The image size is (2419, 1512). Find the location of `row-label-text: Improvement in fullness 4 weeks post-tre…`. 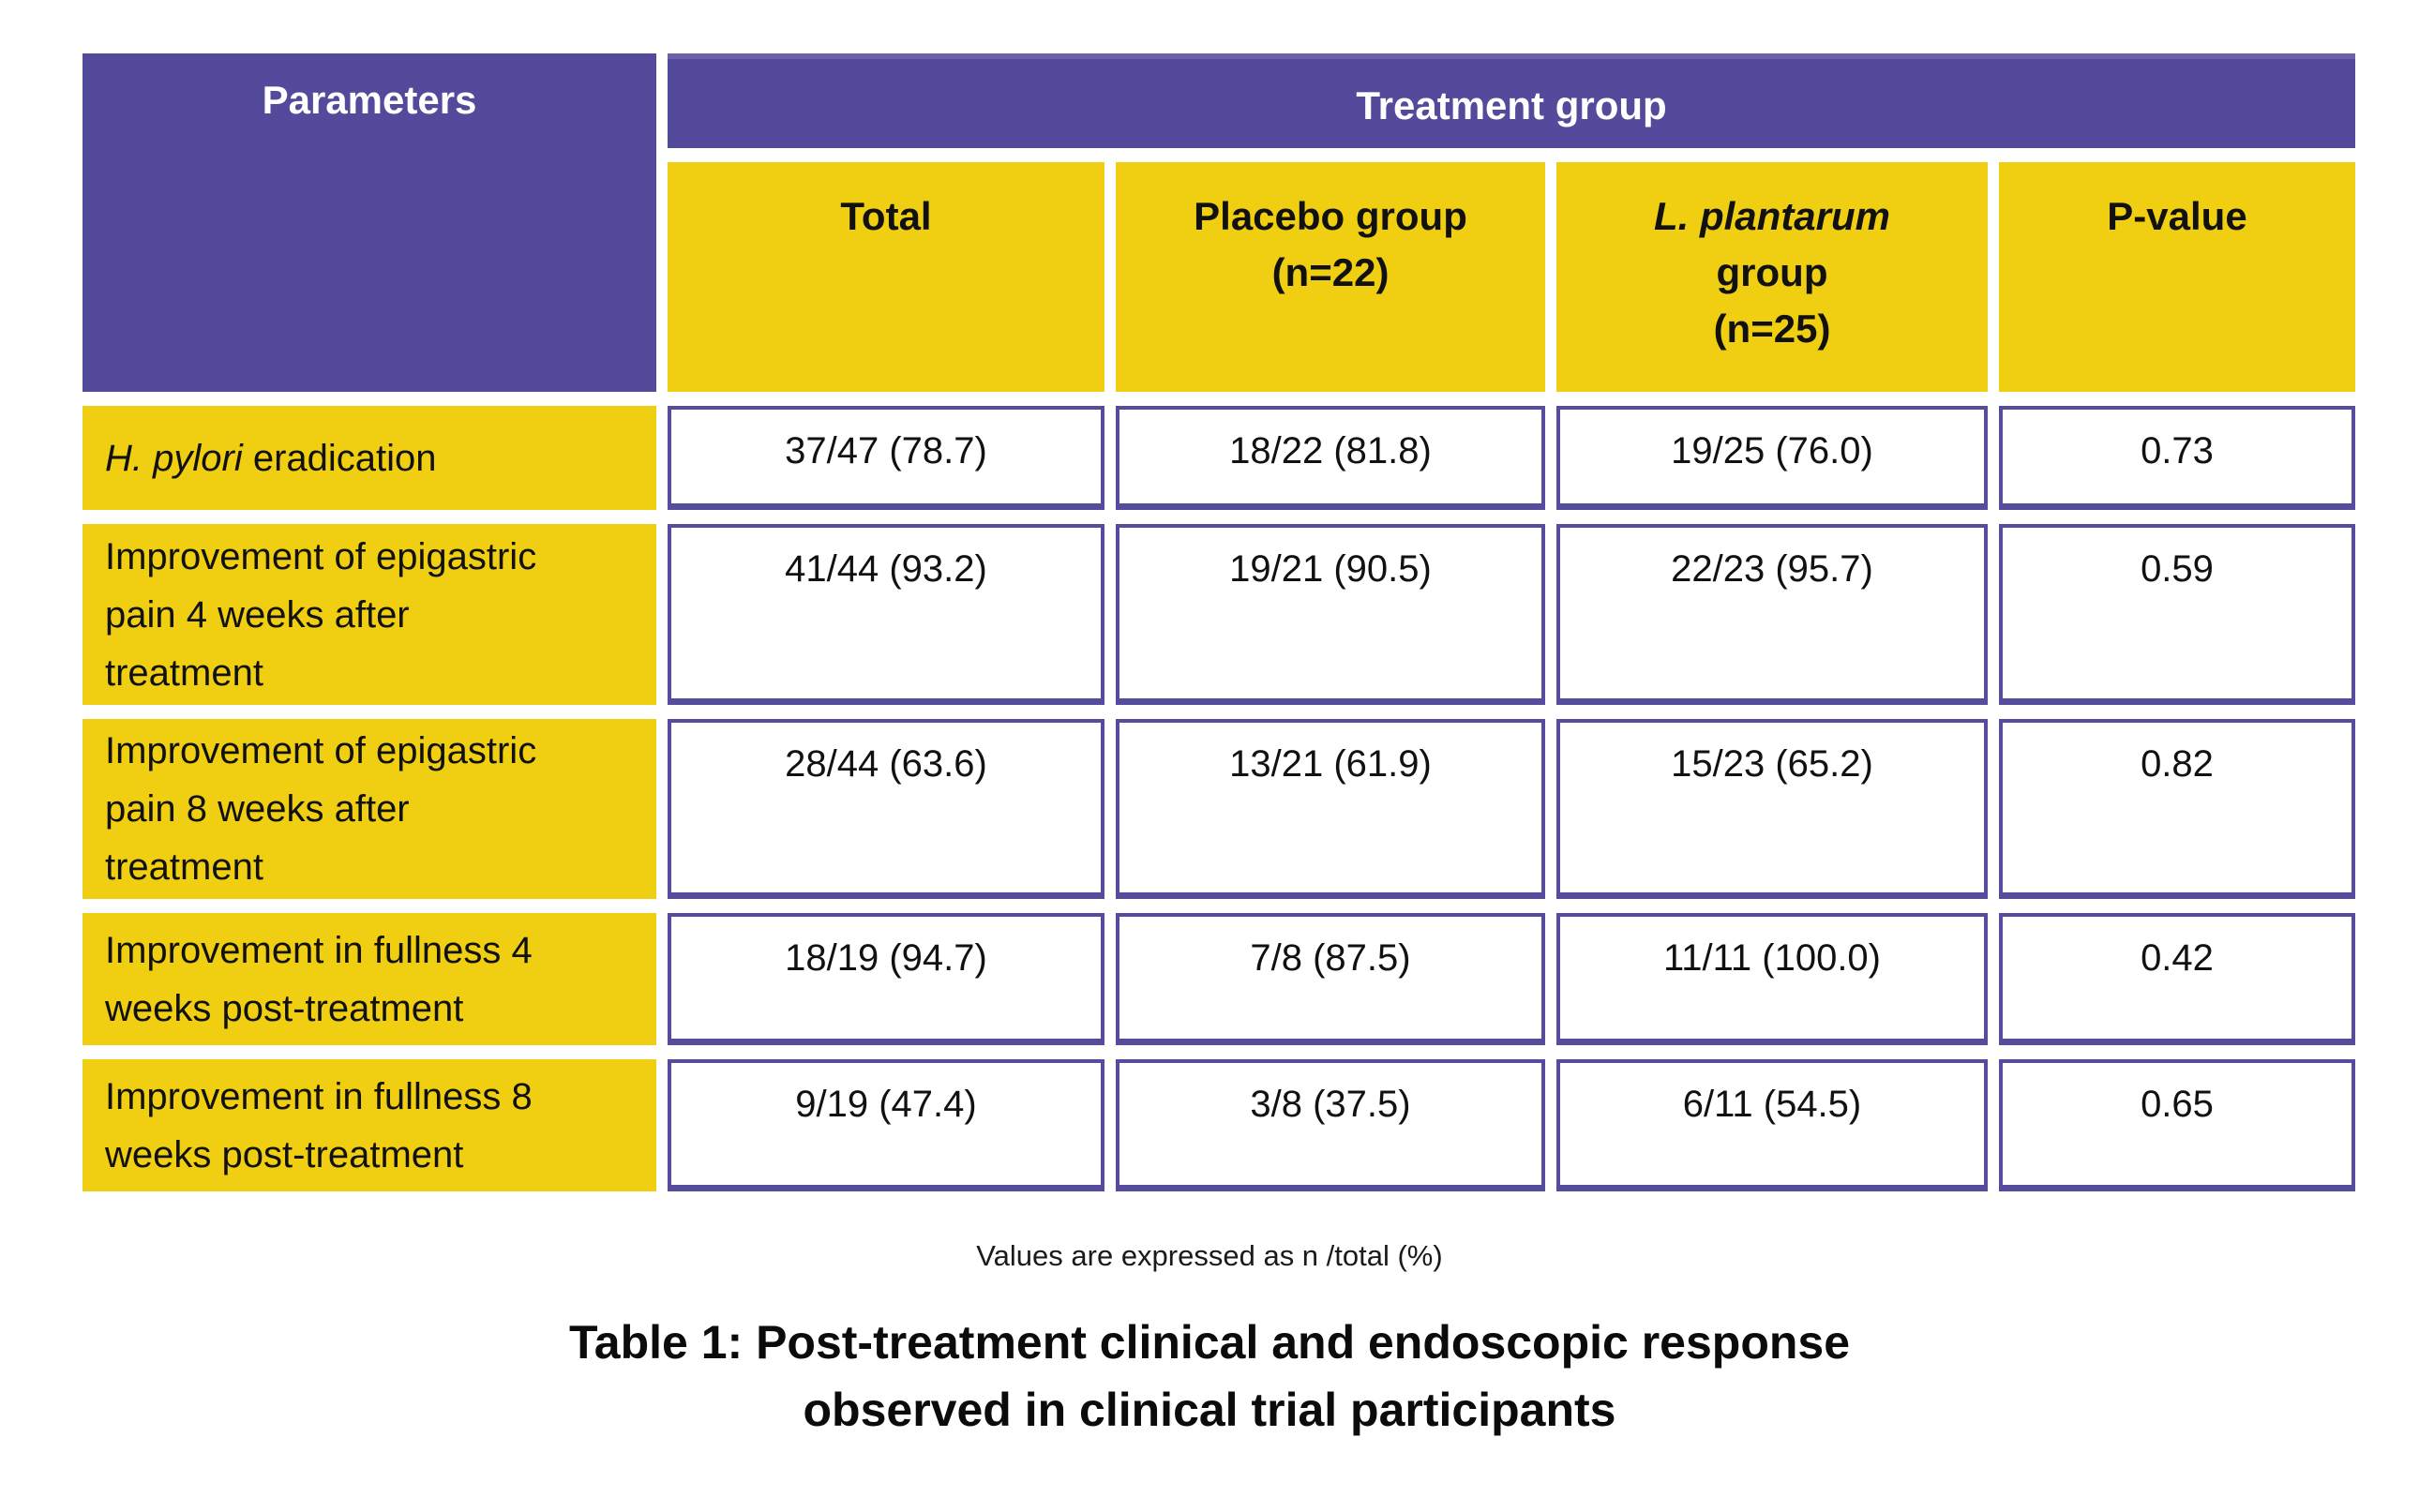

row-label-text: Improvement in fullness 4 weeks post-tre… is located at coordinates (319, 979).